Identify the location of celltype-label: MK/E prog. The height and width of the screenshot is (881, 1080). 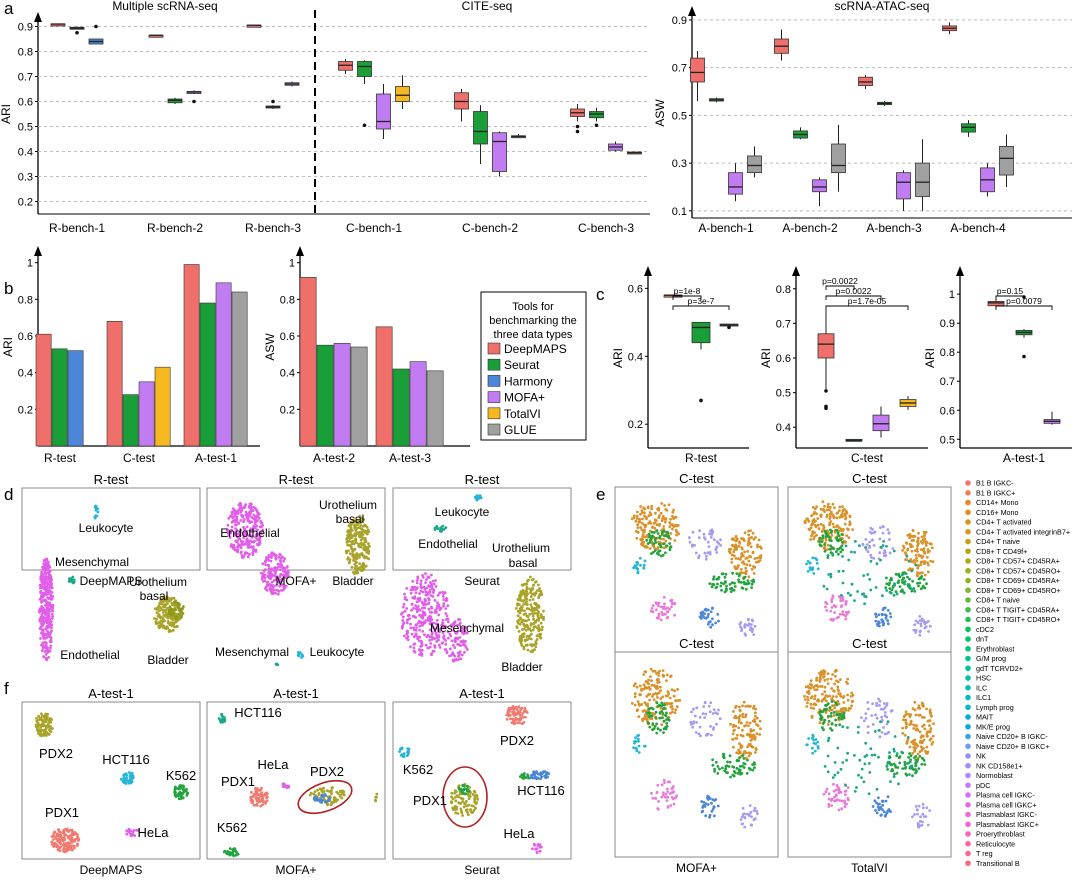
(993, 726).